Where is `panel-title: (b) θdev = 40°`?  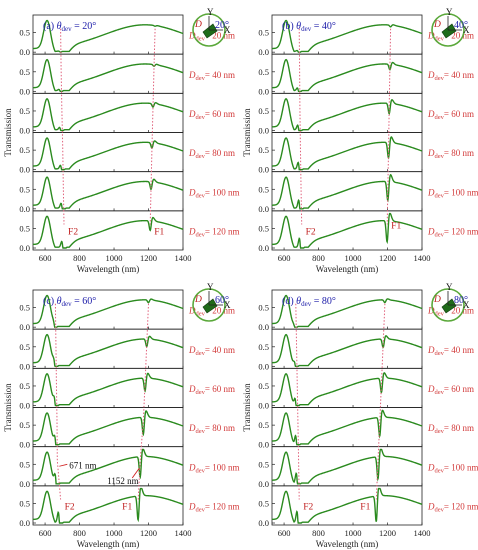
panel-title: (b) θdev = 40° is located at coordinates (309, 27).